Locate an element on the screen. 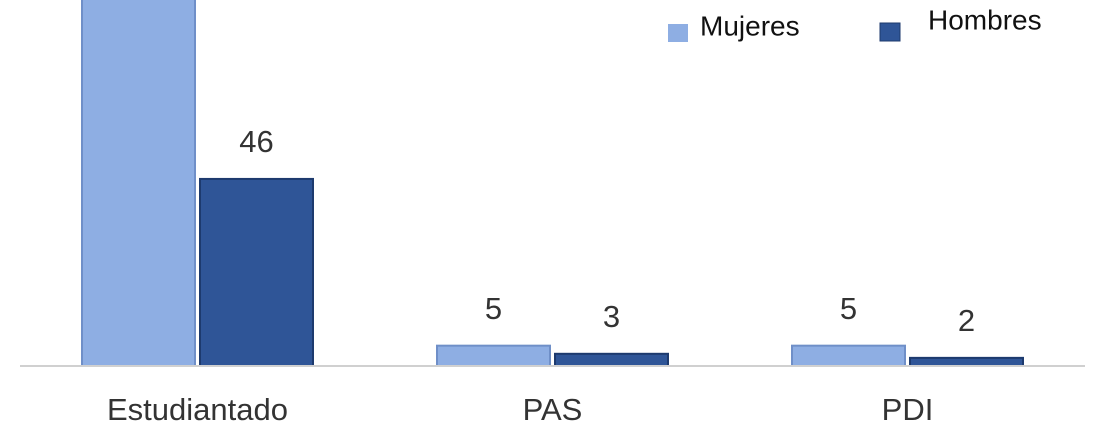 The height and width of the screenshot is (440, 1097). x-tick-label: PAS is located at coordinates (553, 409).